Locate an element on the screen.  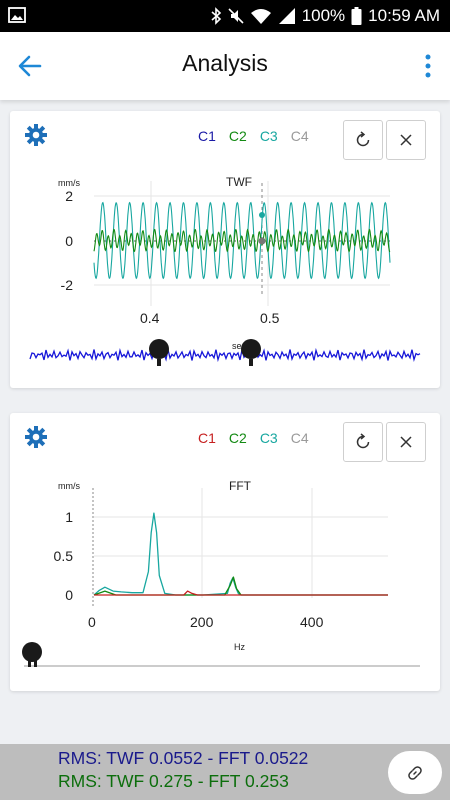
fft-series-c3 is located at coordinates (240, 554).